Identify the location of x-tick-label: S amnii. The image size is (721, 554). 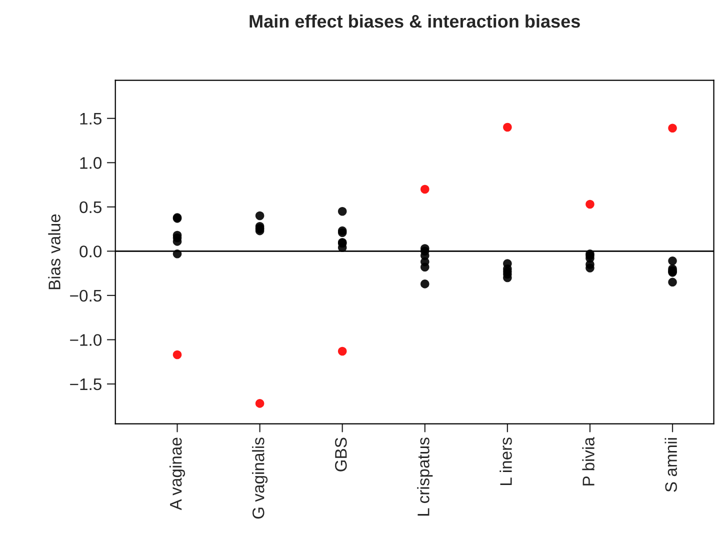
(670, 465).